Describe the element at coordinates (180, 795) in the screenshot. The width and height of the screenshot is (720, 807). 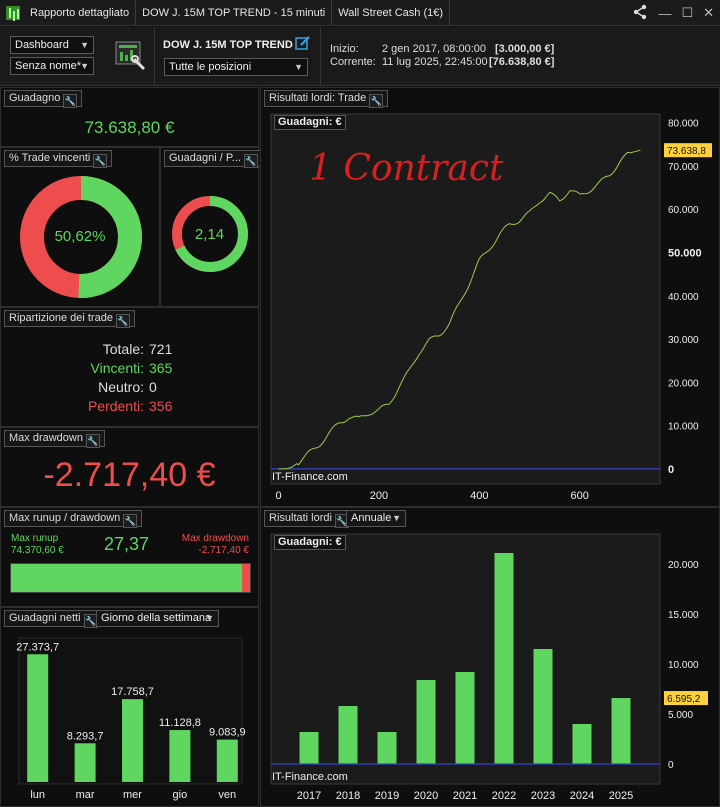
I see `weekday-tick-label: gio` at that location.